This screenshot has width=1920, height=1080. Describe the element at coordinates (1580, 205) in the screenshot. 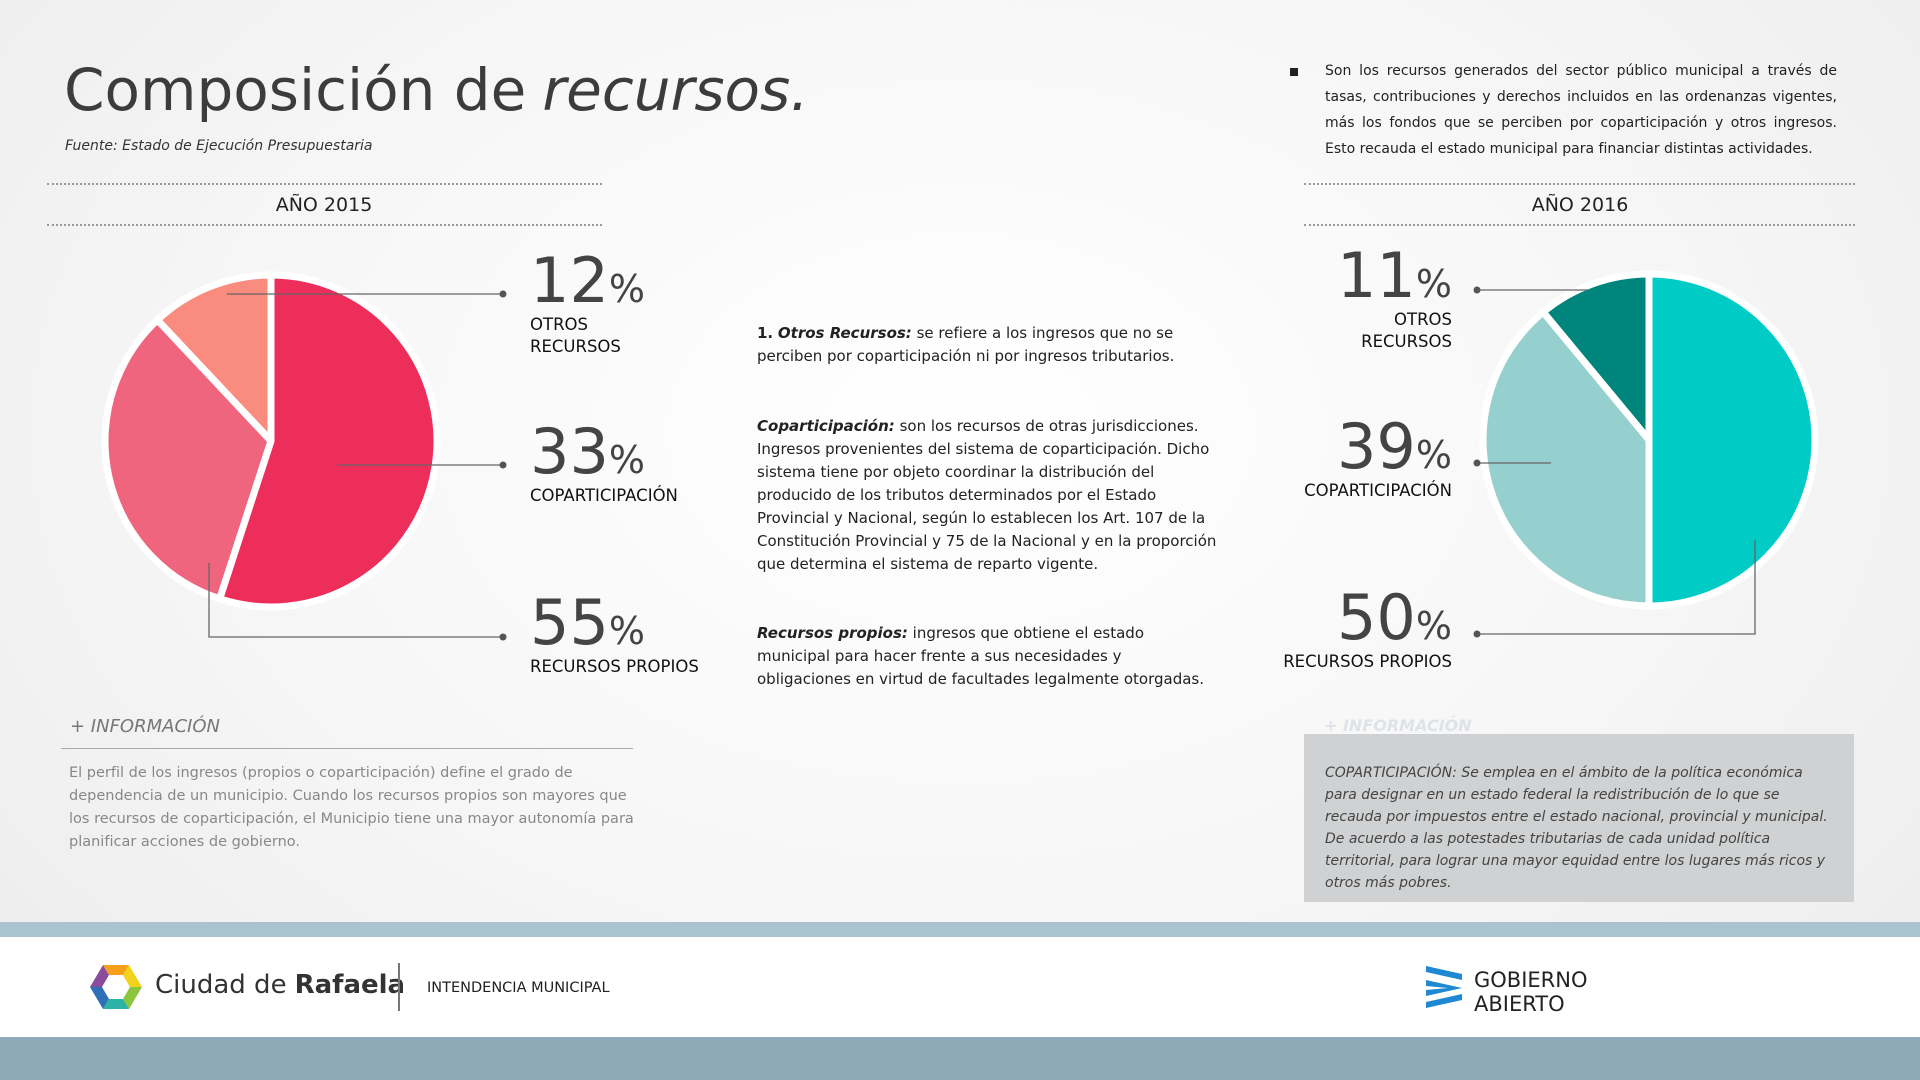

I see `year-heading: AÑO 2016` at that location.